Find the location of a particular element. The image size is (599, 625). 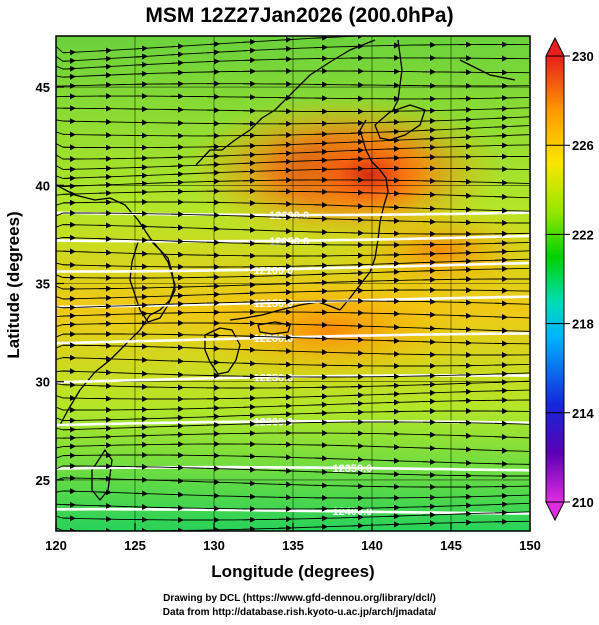

colorbar-tick-label: 218 is located at coordinates (583, 324).